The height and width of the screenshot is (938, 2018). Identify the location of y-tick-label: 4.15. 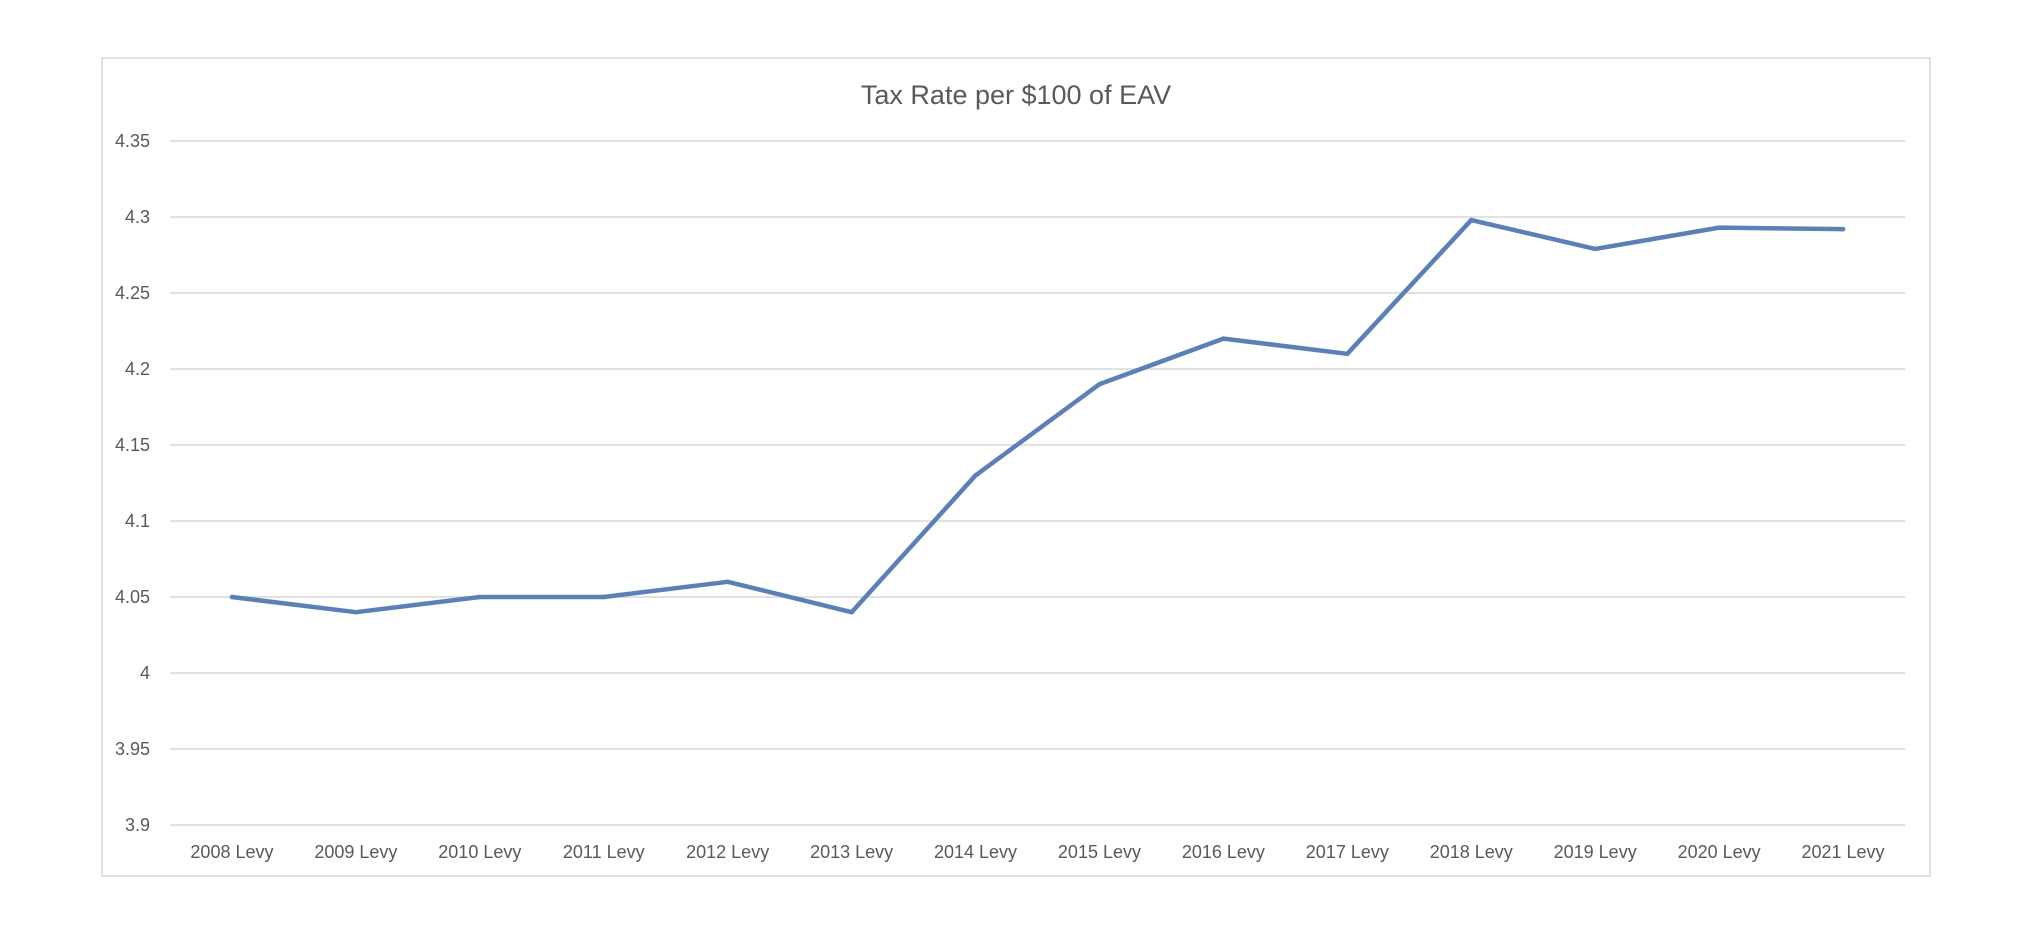
(132, 445).